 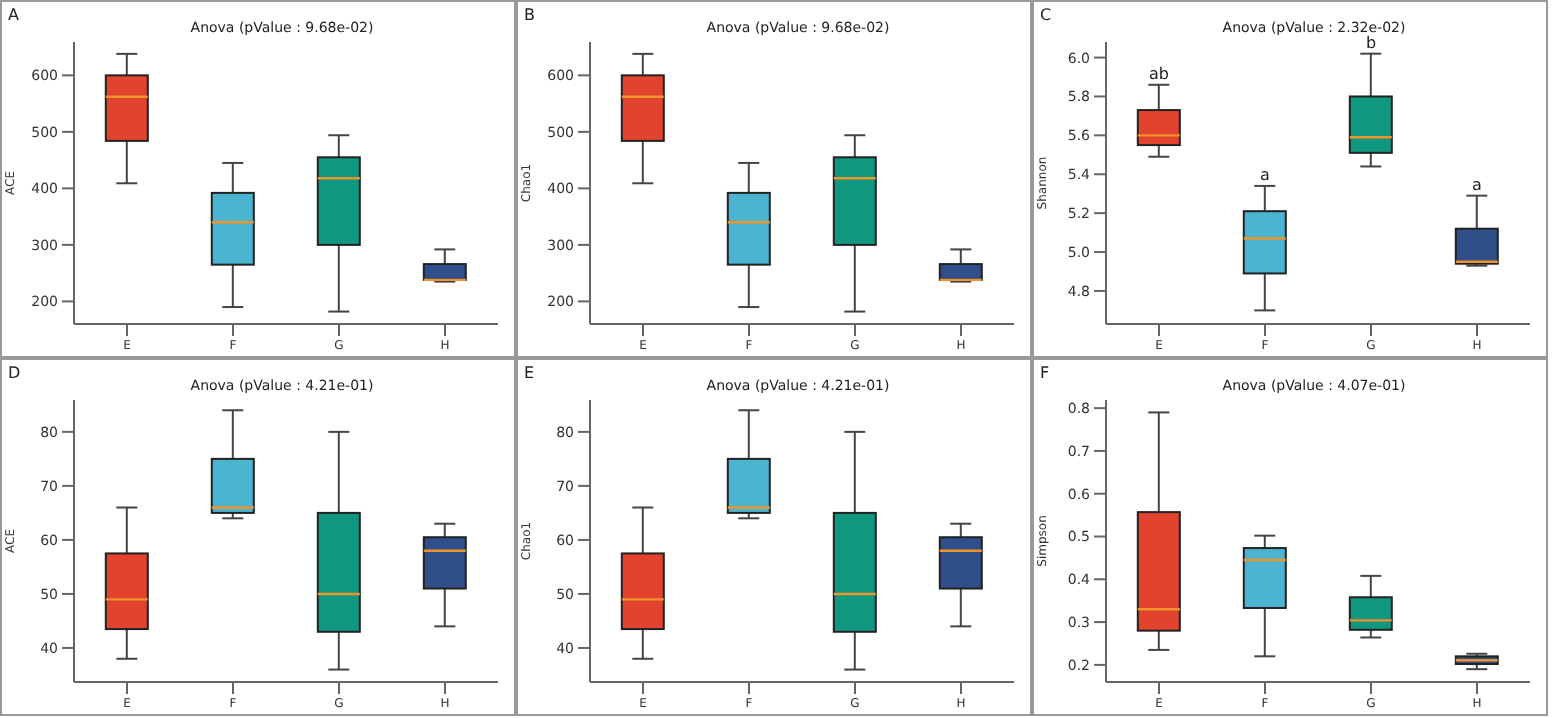 I want to click on text: F, so click(x=1045, y=373).